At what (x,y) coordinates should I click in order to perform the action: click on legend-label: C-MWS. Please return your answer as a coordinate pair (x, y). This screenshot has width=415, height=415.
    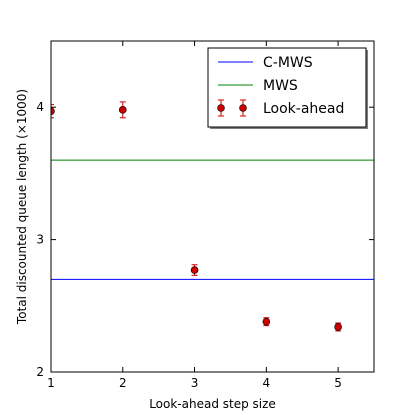
    Looking at the image, I should click on (288, 63).